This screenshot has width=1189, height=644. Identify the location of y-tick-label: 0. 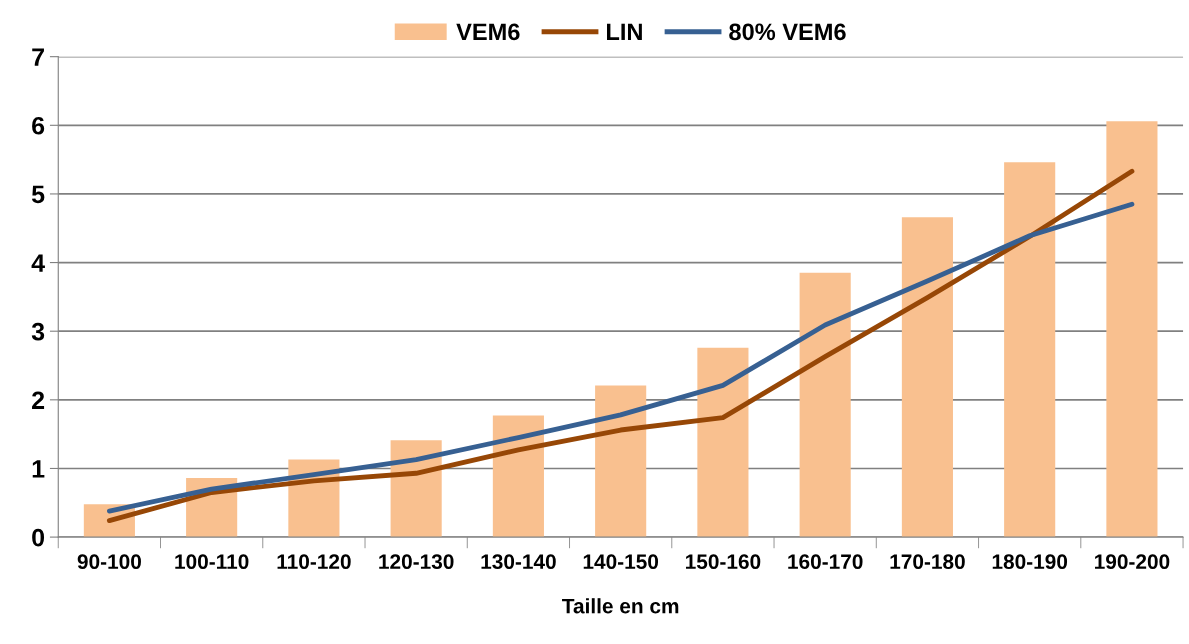
(38, 537).